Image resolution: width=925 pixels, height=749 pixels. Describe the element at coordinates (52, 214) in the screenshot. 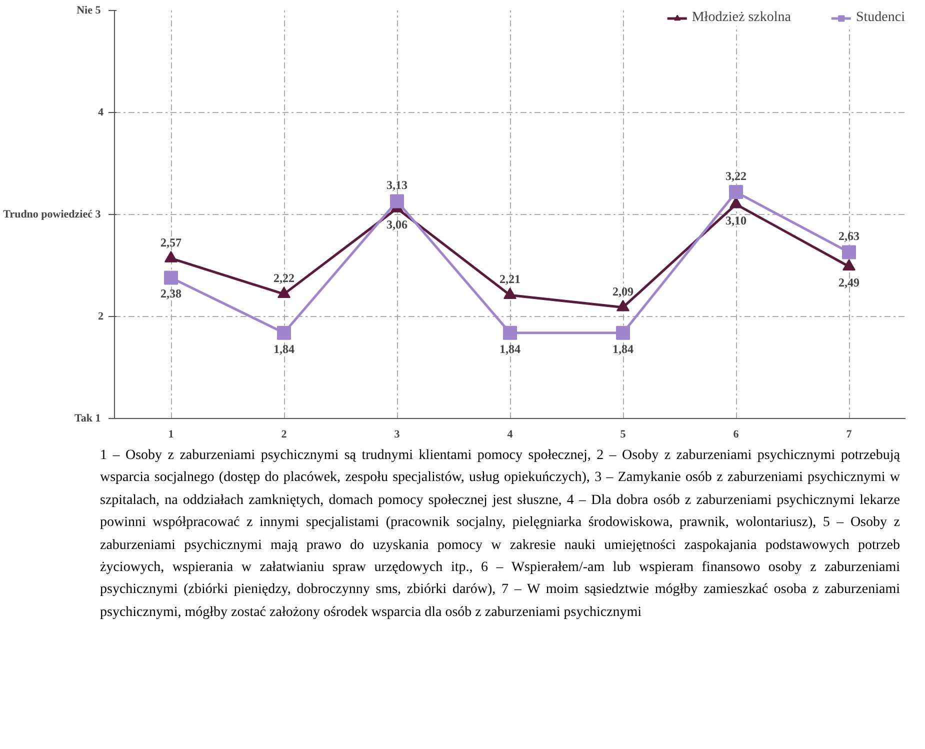

I see `y-tick-label: Trudno powiedzieć 3` at that location.